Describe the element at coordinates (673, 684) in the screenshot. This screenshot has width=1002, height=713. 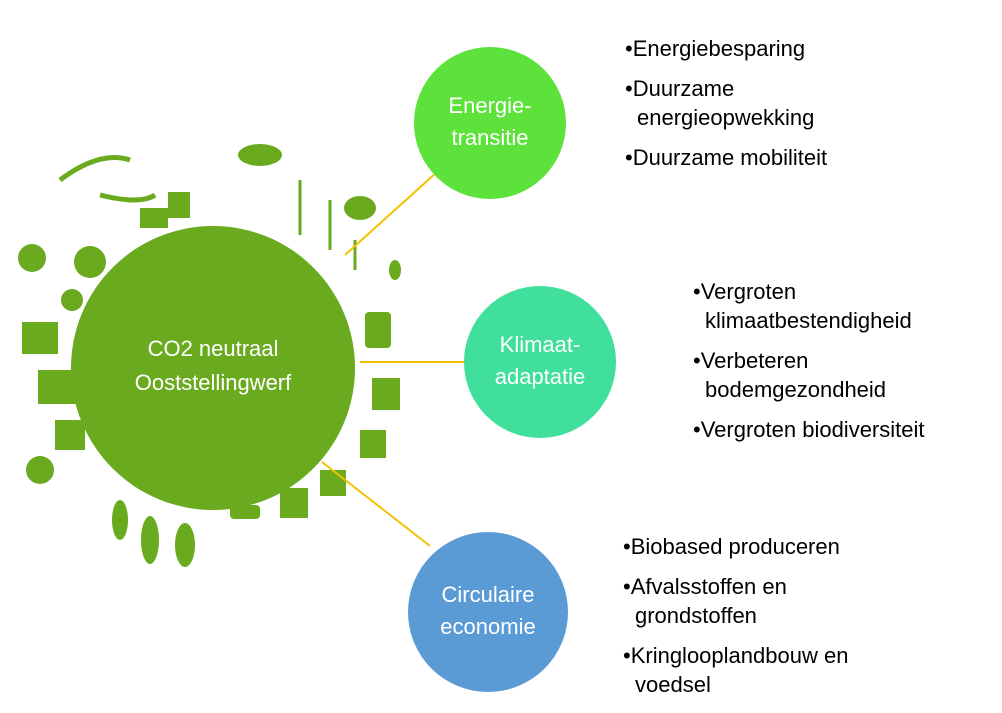
I see `bullet-item: voedsel` at that location.